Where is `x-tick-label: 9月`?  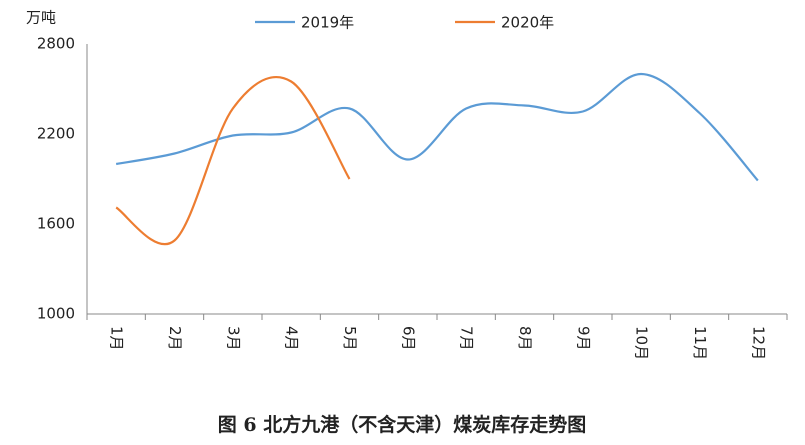 x-tick-label: 9月 is located at coordinates (583, 338).